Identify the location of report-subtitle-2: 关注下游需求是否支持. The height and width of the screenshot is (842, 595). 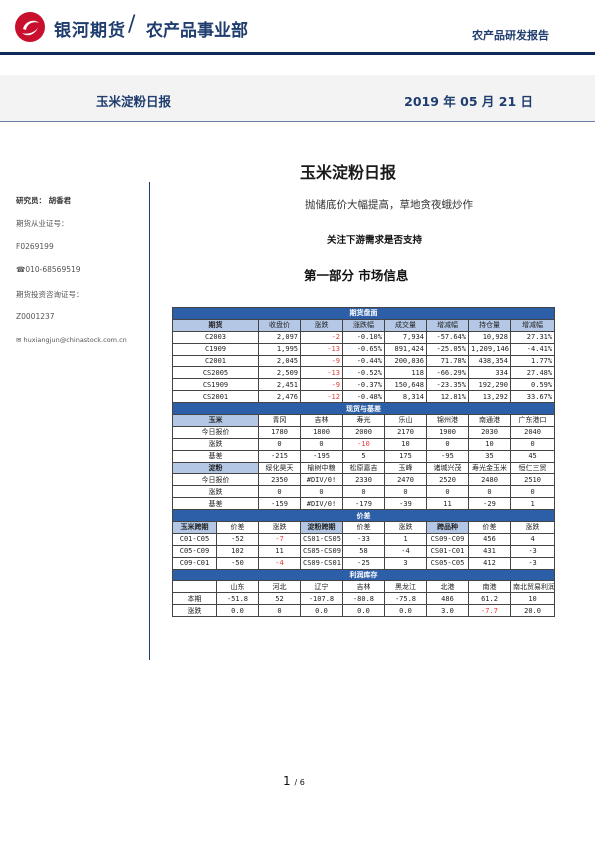
(375, 240).